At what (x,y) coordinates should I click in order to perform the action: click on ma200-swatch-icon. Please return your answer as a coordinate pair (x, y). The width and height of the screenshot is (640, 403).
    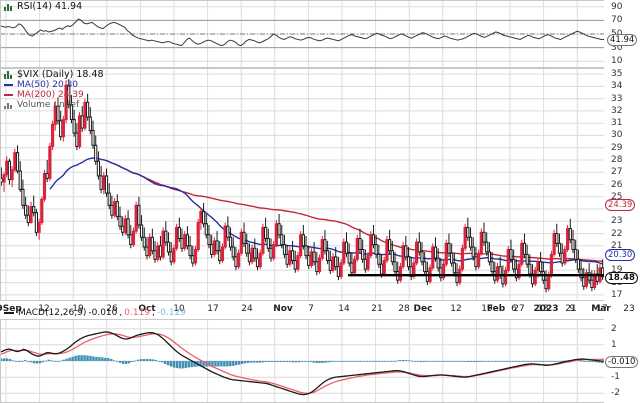
    Looking at the image, I should click on (8, 95).